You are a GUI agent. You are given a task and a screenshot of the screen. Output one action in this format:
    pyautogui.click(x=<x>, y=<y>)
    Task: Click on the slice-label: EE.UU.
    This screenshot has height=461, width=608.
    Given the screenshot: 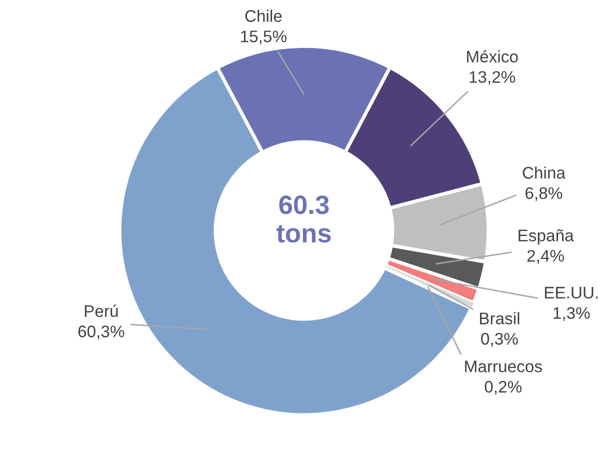 What is the action you would take?
    pyautogui.click(x=571, y=292)
    